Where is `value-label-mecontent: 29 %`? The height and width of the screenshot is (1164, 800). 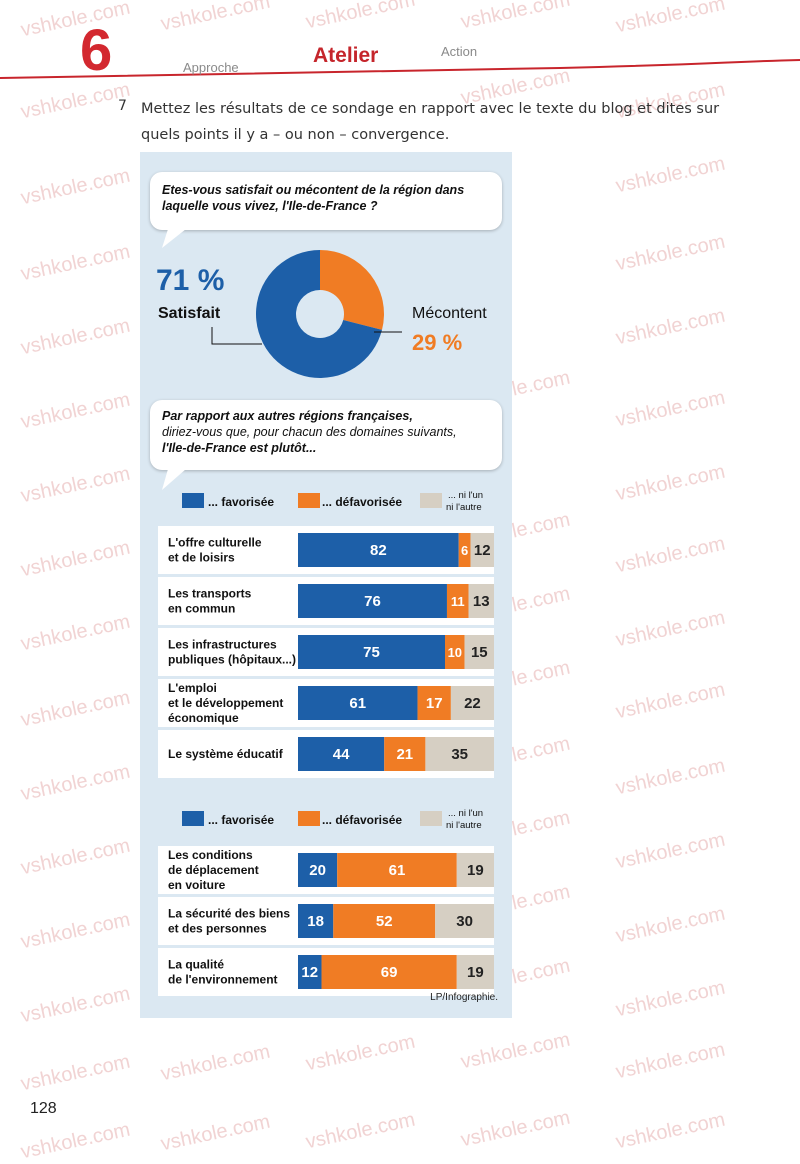 value-label-mecontent: 29 % is located at coordinates (437, 342).